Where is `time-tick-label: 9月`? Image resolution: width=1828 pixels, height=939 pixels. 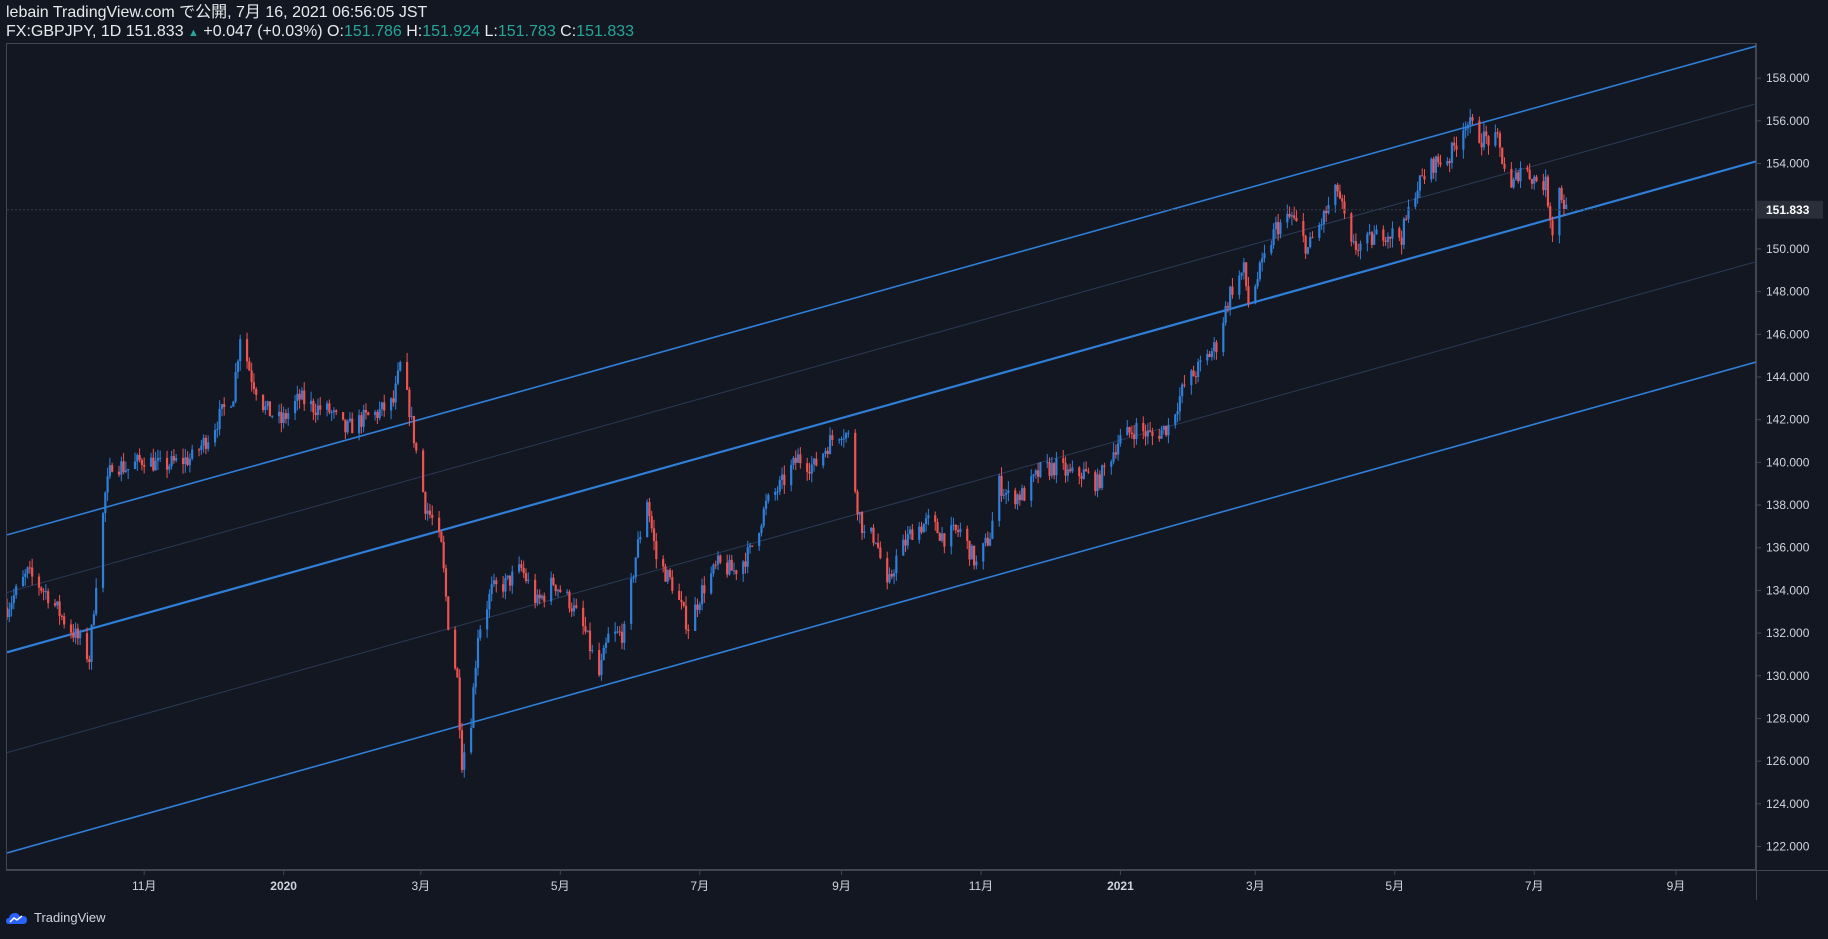
time-tick-label: 9月 is located at coordinates (1676, 886).